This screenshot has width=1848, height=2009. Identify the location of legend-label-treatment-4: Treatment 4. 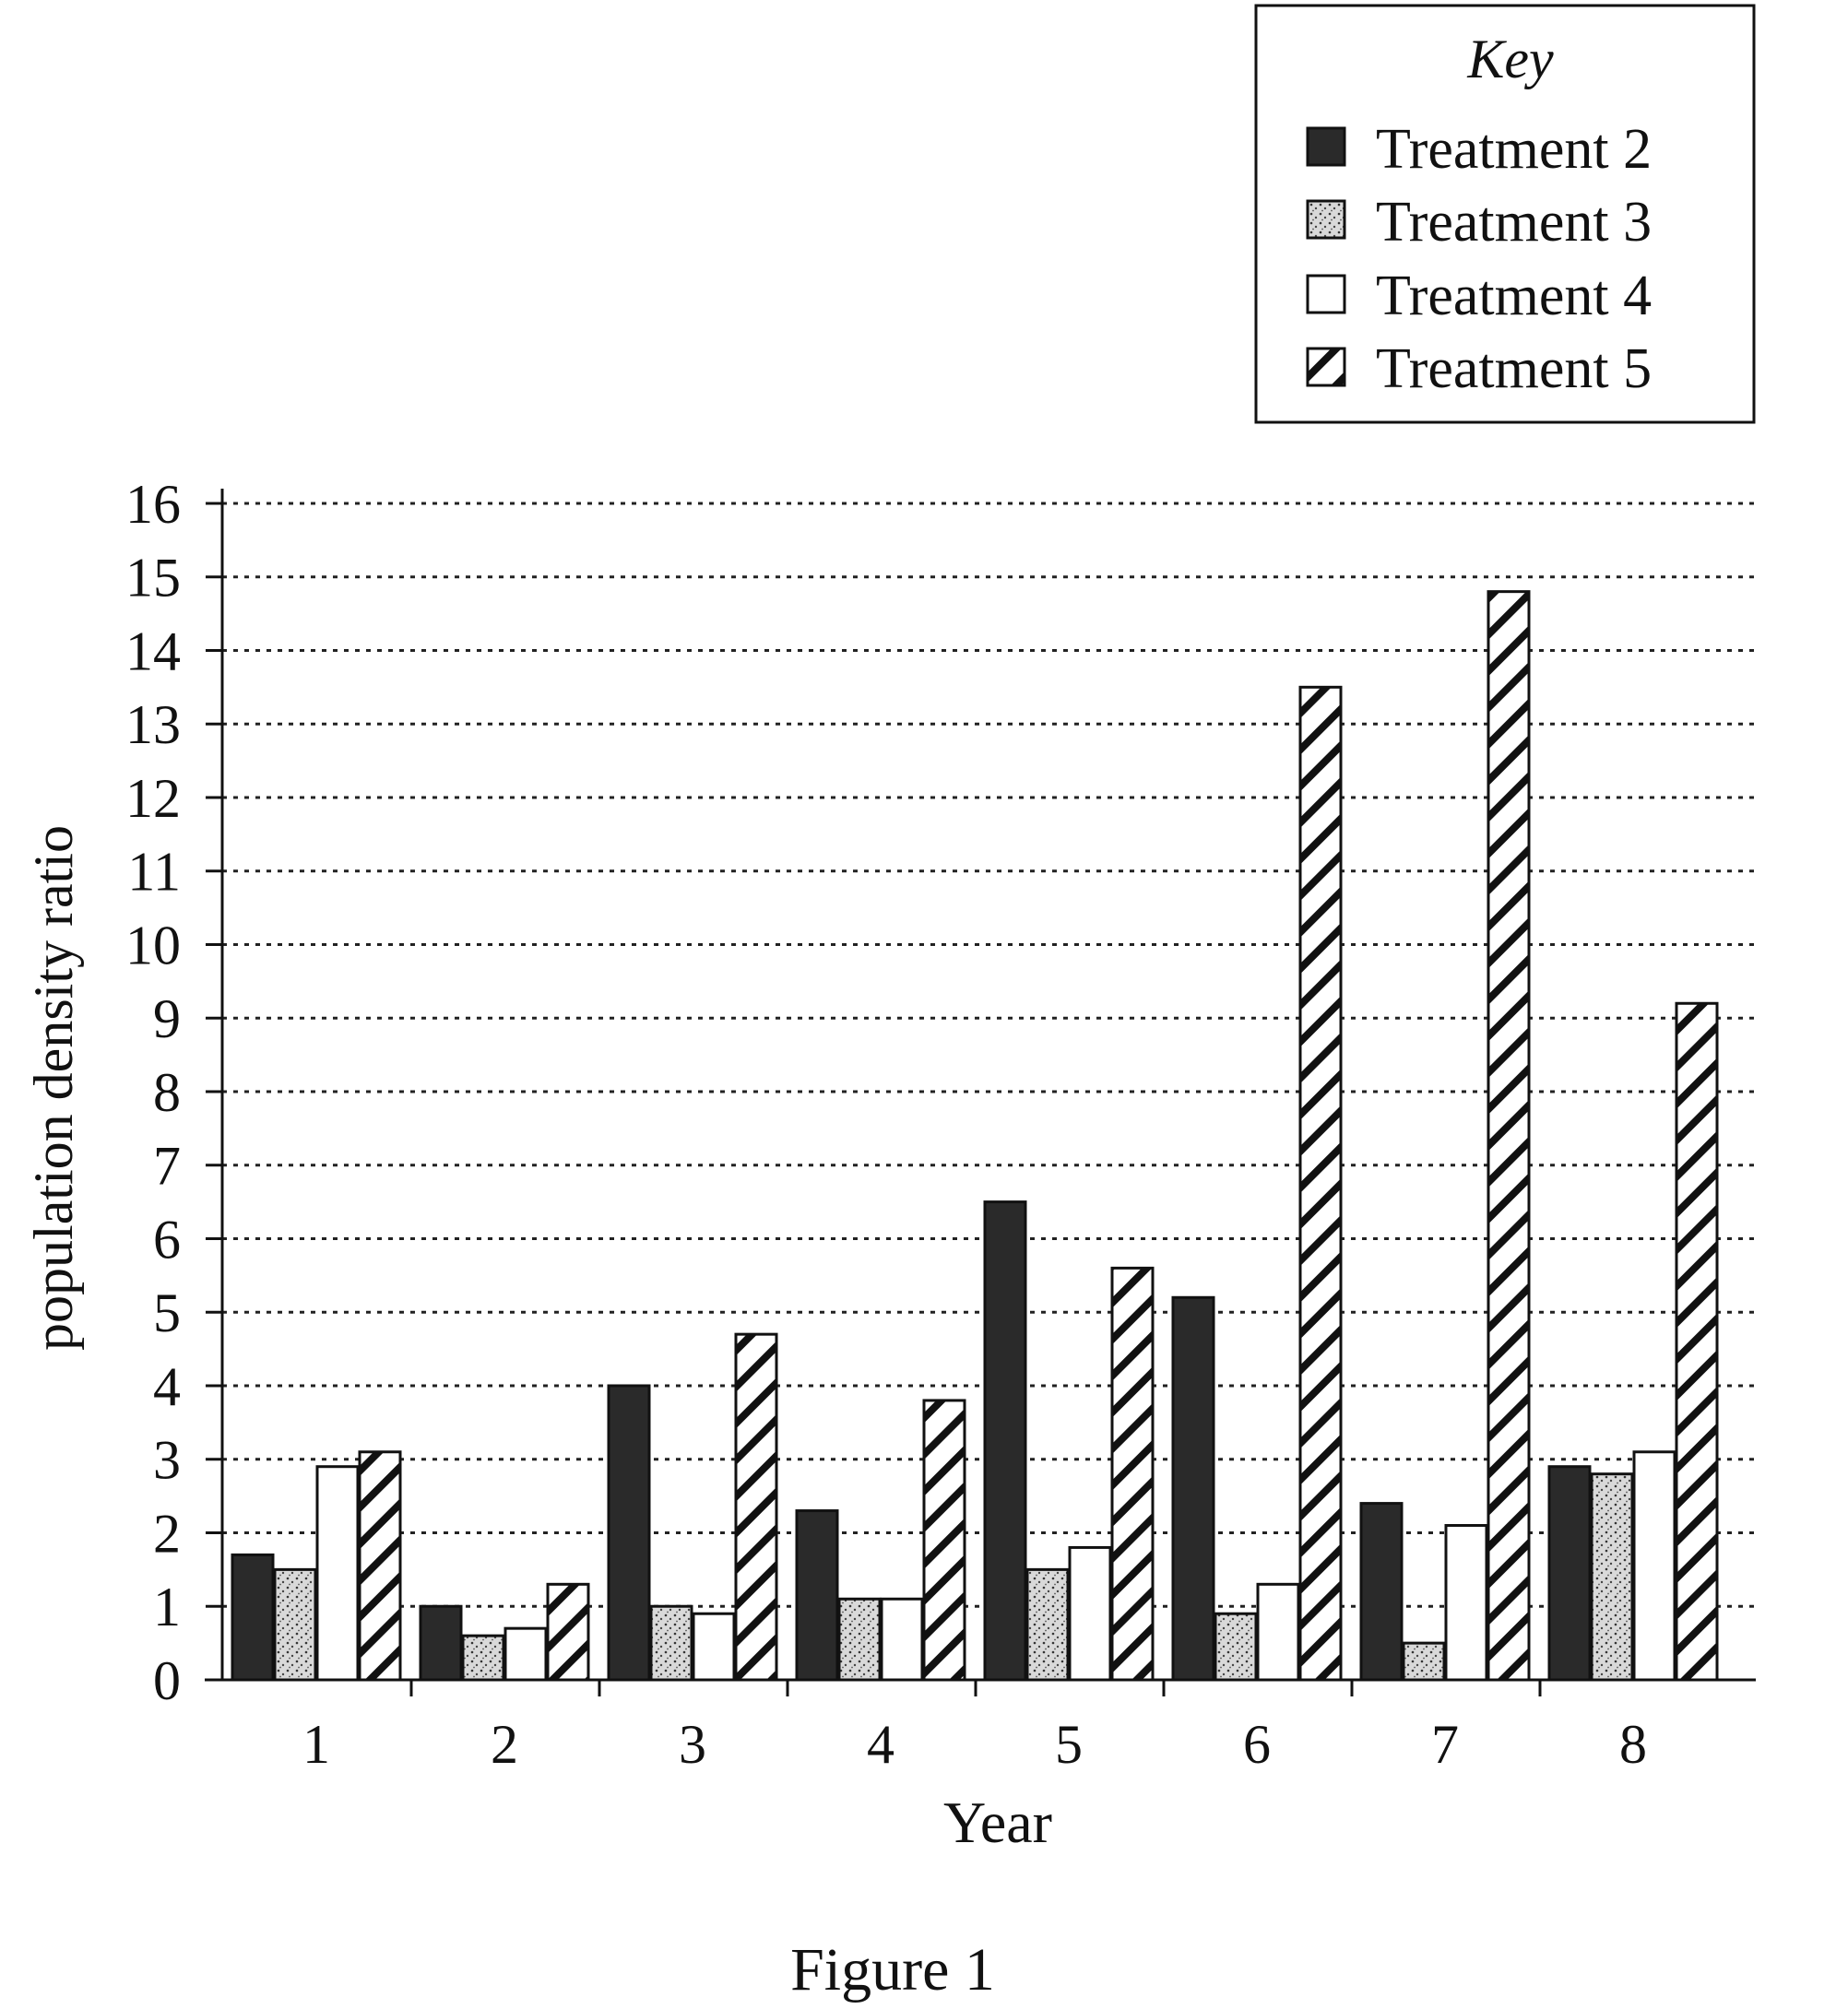
(1514, 296).